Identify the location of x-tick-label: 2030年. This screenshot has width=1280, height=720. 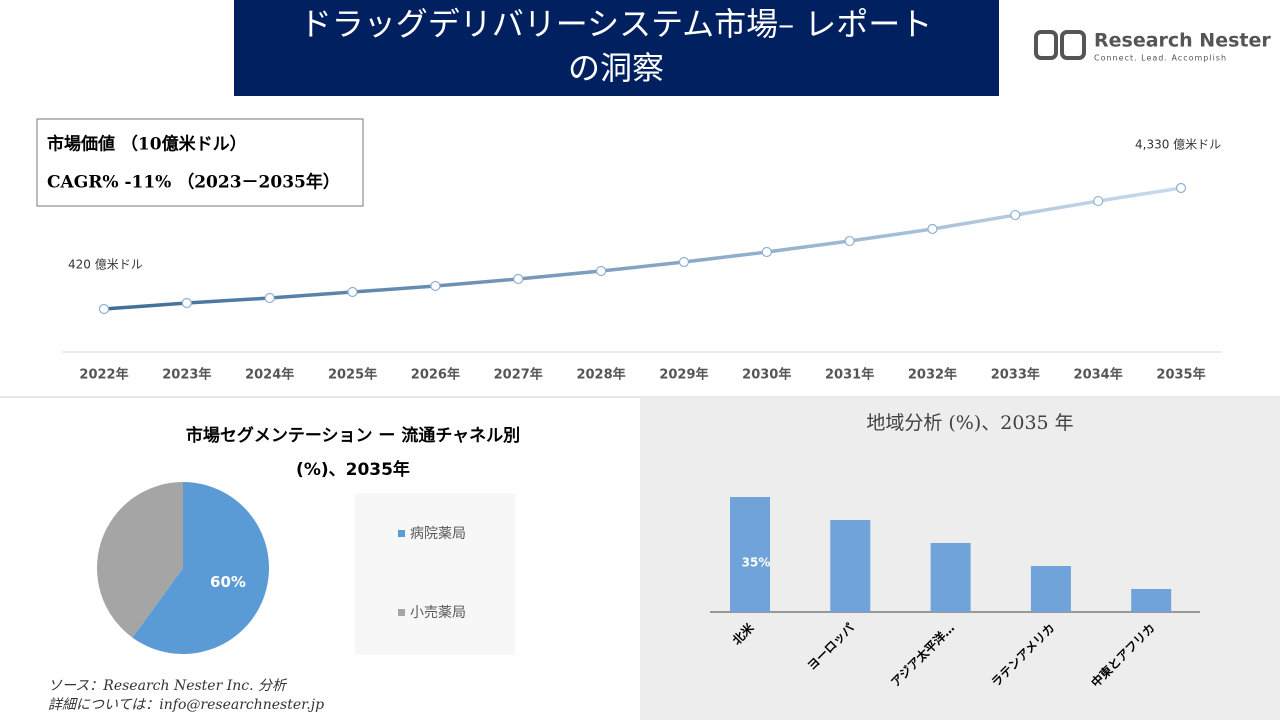
(766, 375).